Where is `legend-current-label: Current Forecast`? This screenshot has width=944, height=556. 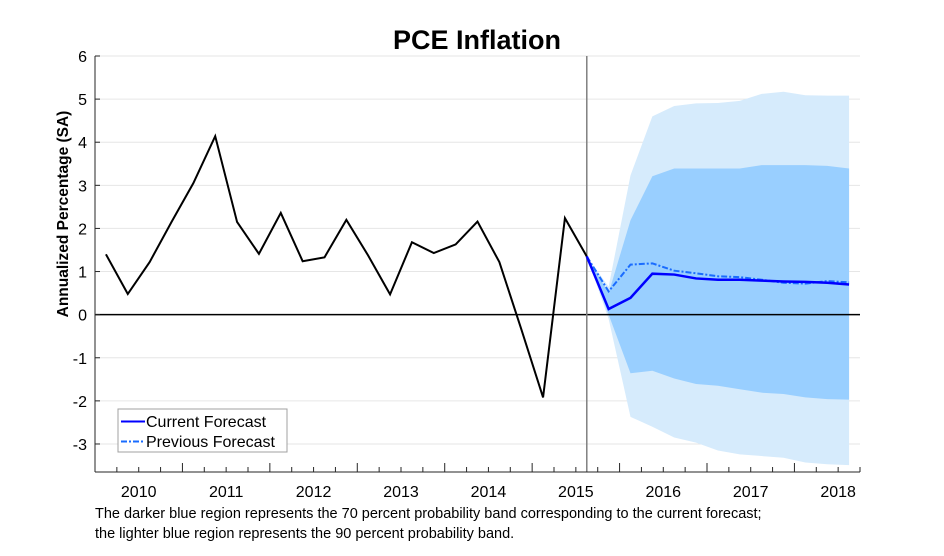
legend-current-label: Current Forecast is located at coordinates (206, 422).